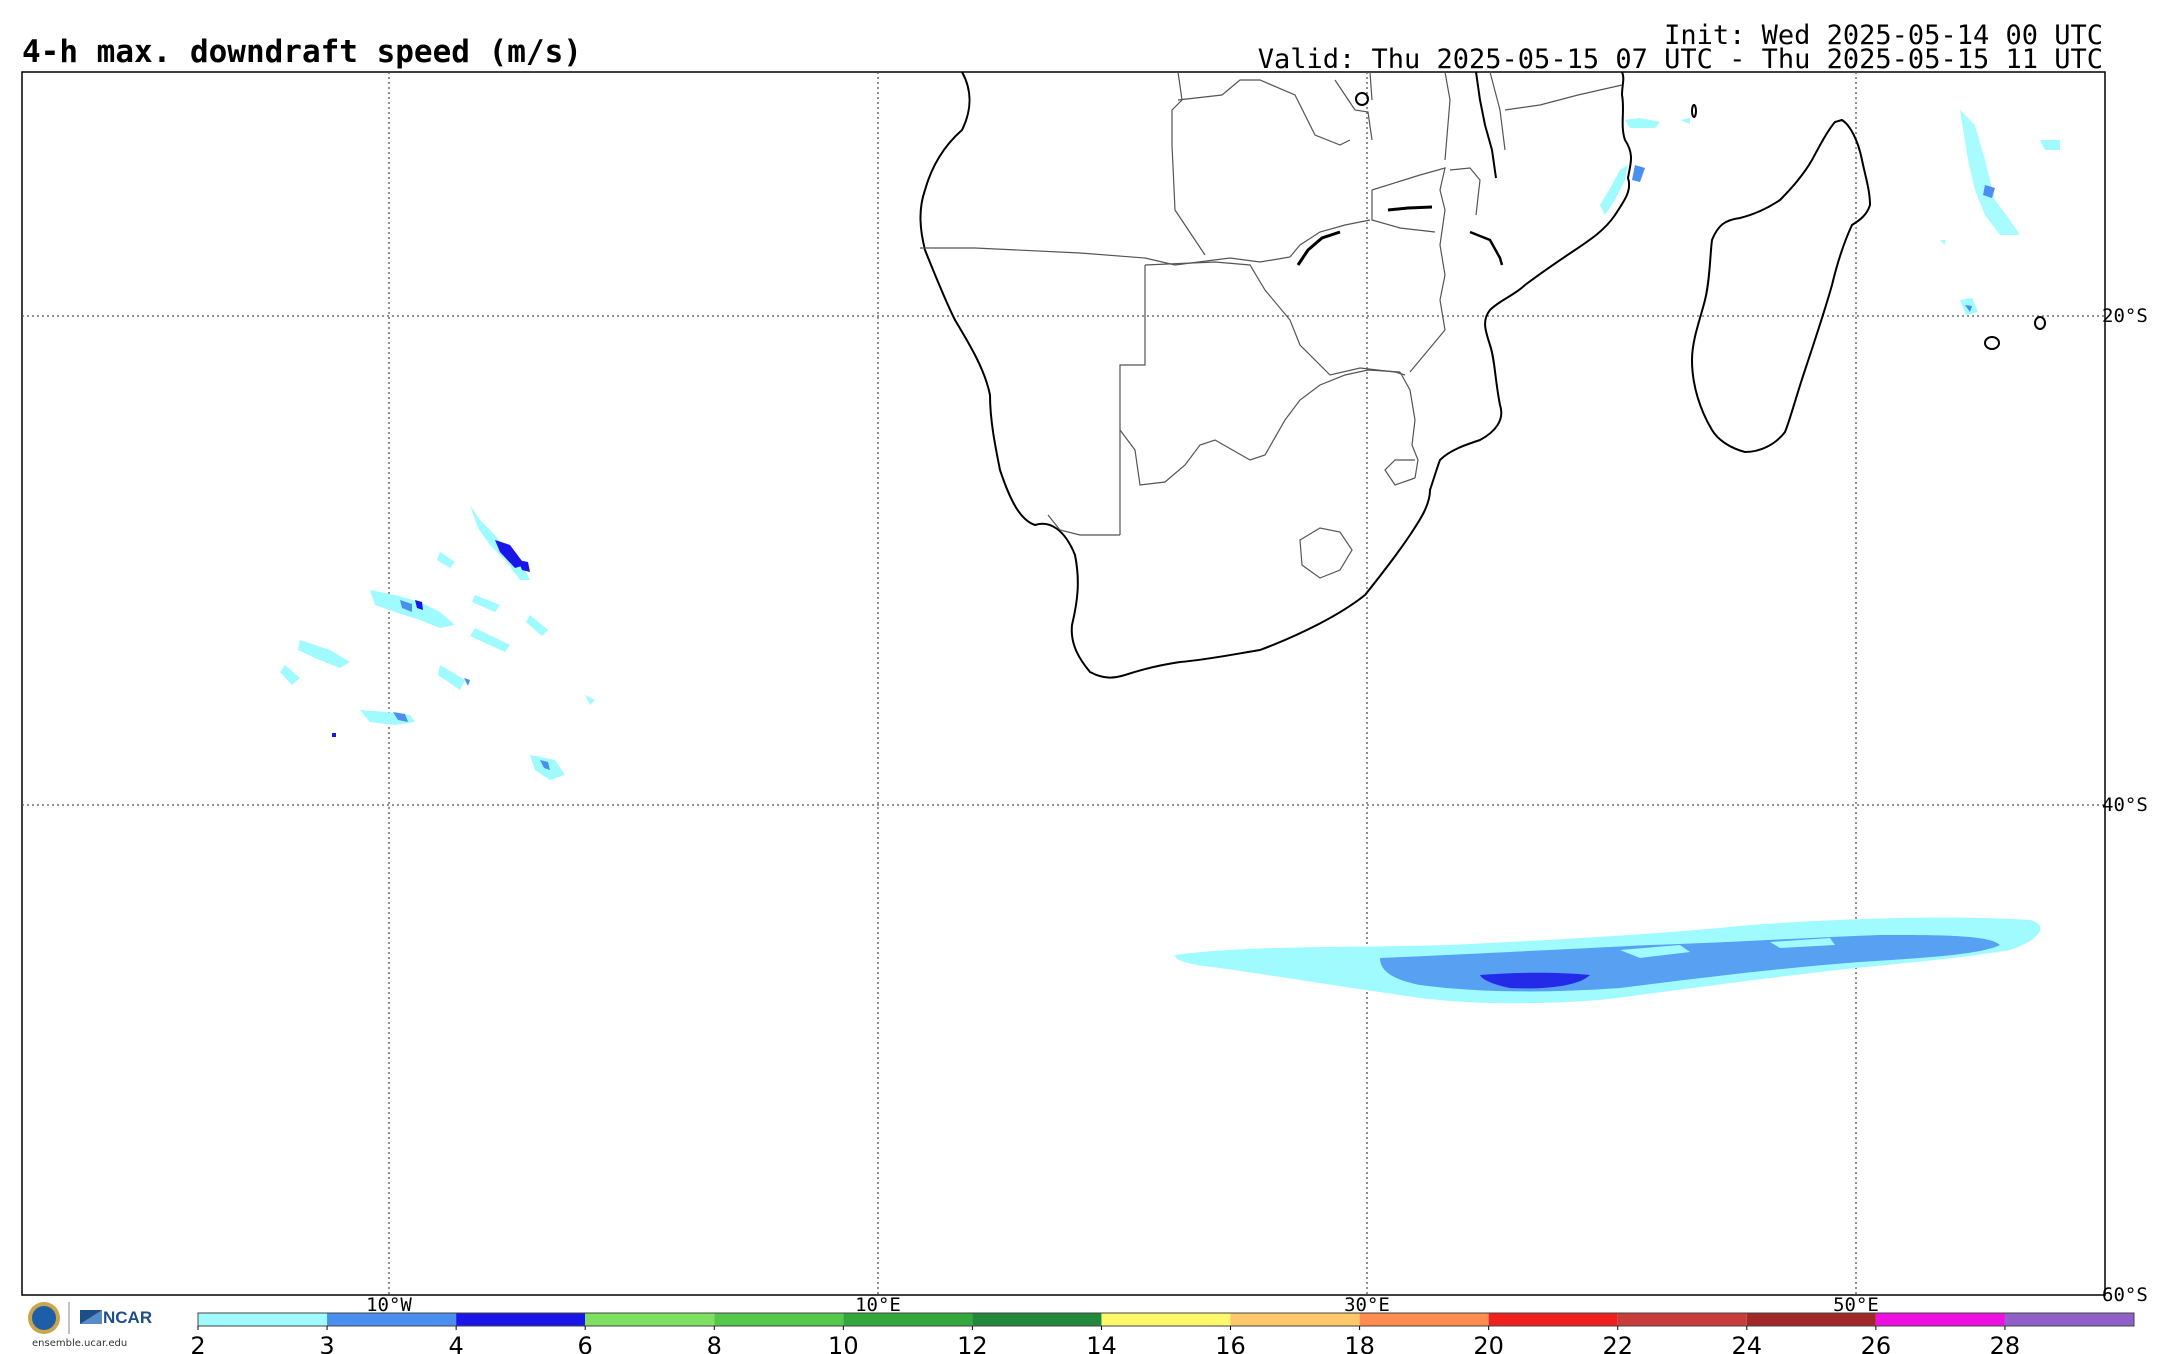  What do you see at coordinates (1486, 125) in the screenshot?
I see `lake-malawi` at bounding box center [1486, 125].